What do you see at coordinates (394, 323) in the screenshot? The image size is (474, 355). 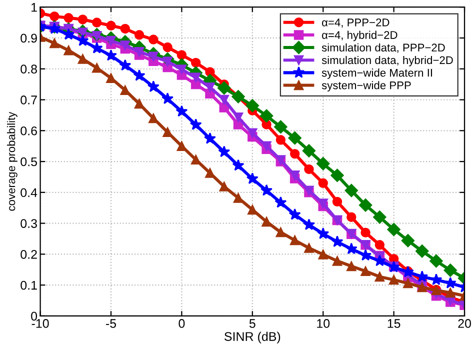 I see `x-tick-label: 15` at bounding box center [394, 323].